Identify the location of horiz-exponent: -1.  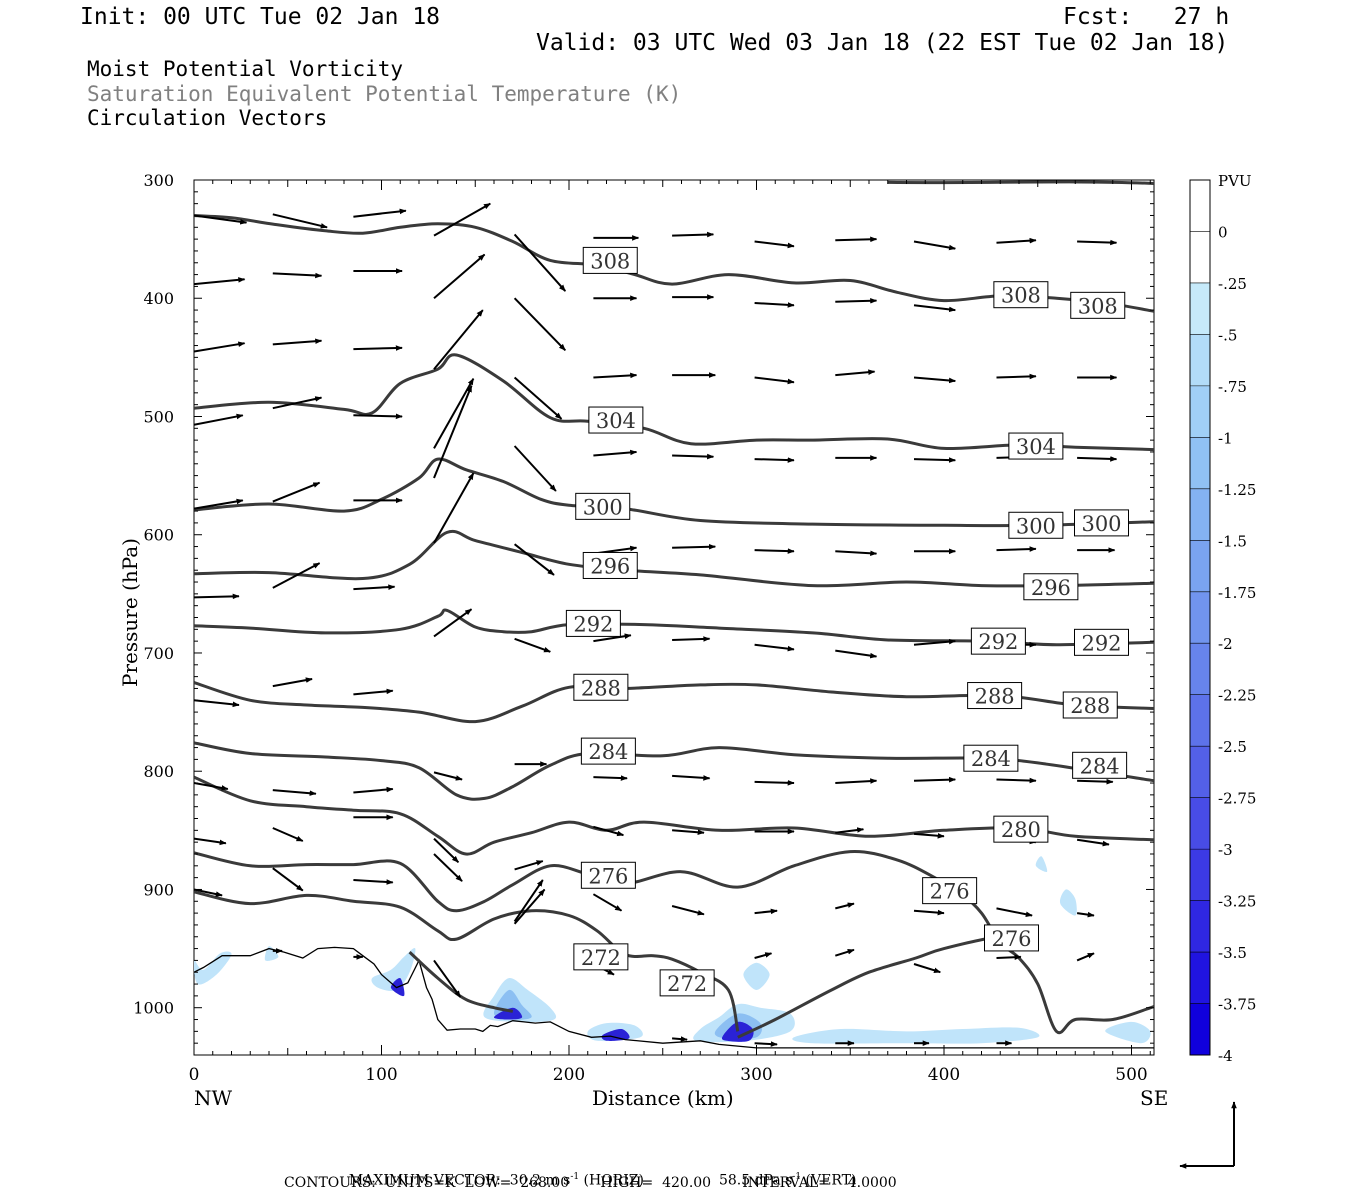
(575, 1177).